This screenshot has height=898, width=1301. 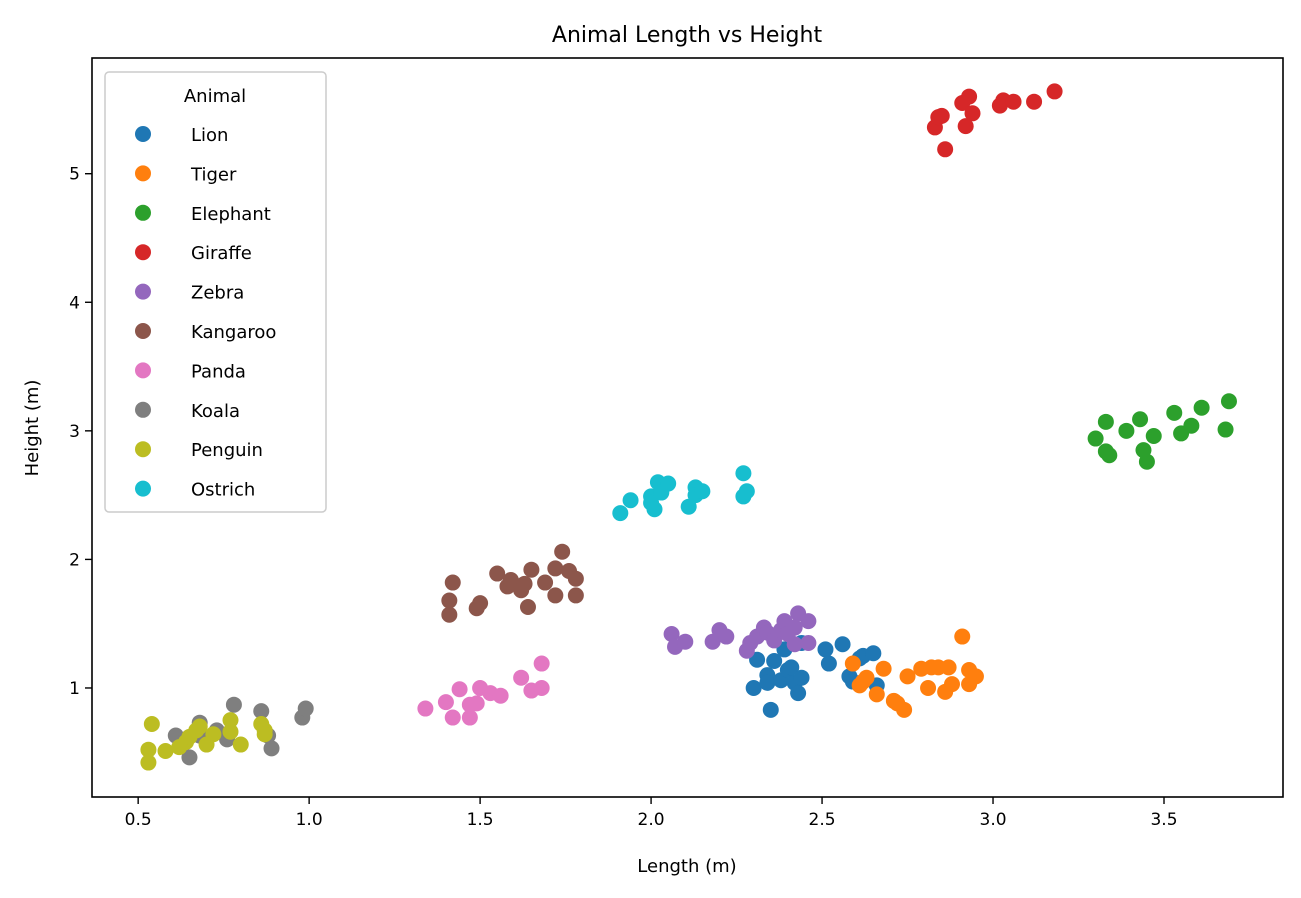 I want to click on y-tick-label: 2, so click(x=74, y=560).